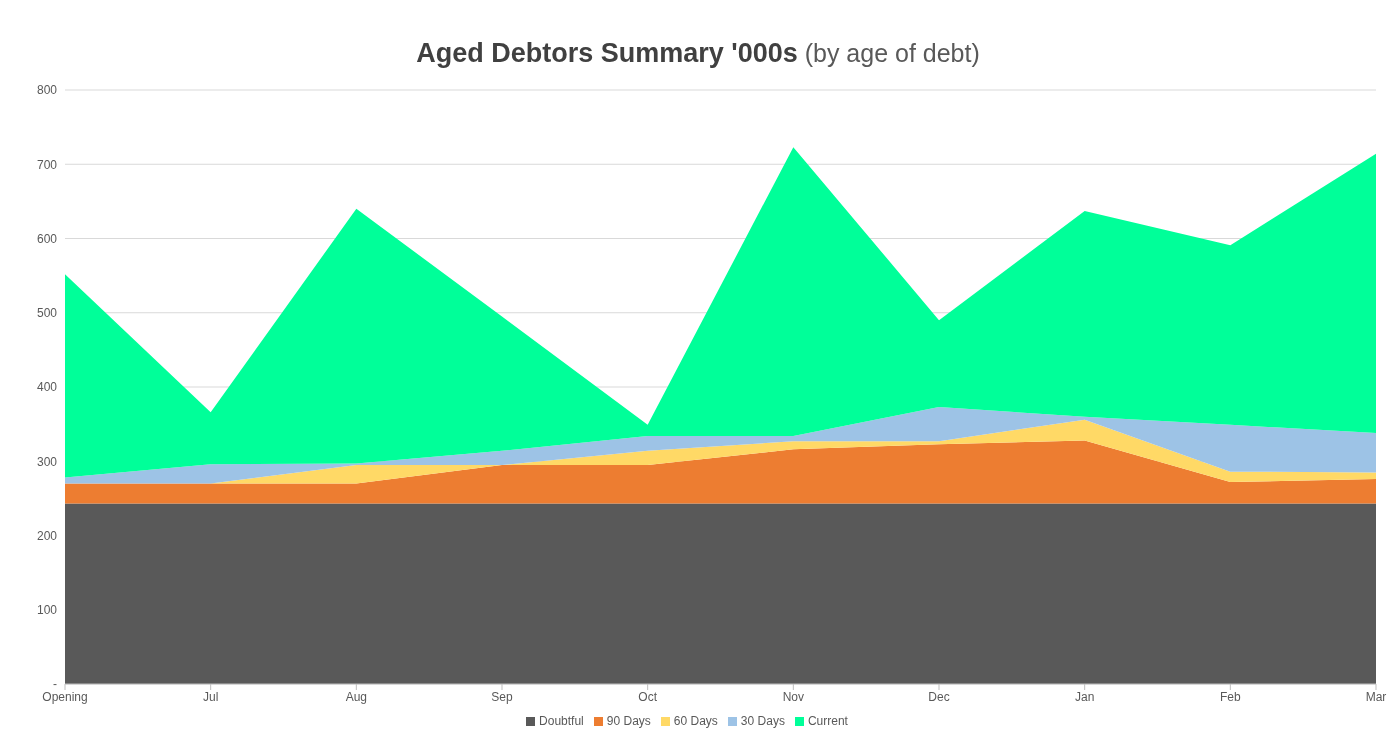  I want to click on y-tick-label: 500, so click(47, 313).